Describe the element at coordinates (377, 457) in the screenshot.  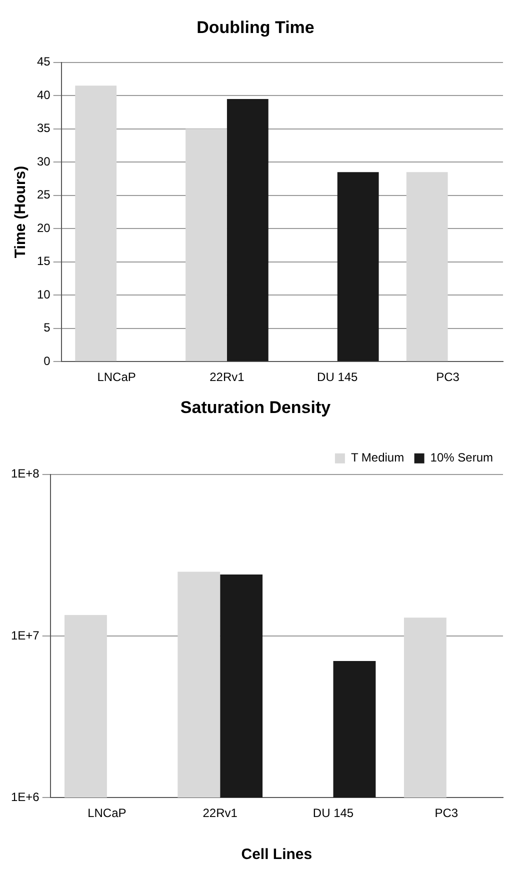
I see `legend-label: T Medium` at that location.